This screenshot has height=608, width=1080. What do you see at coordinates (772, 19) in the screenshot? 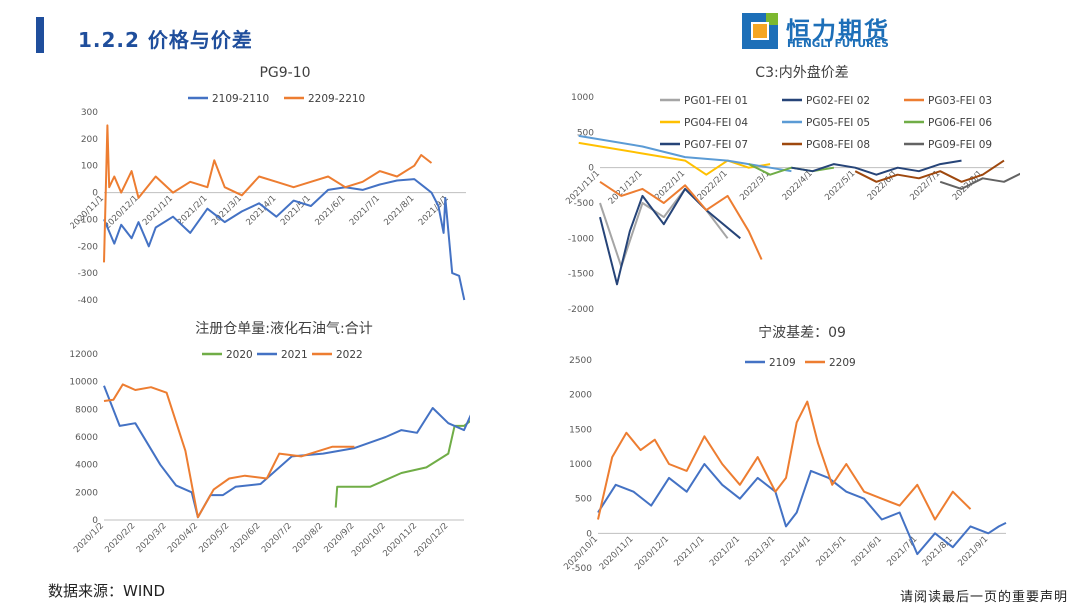
I see `logo-corner` at bounding box center [772, 19].